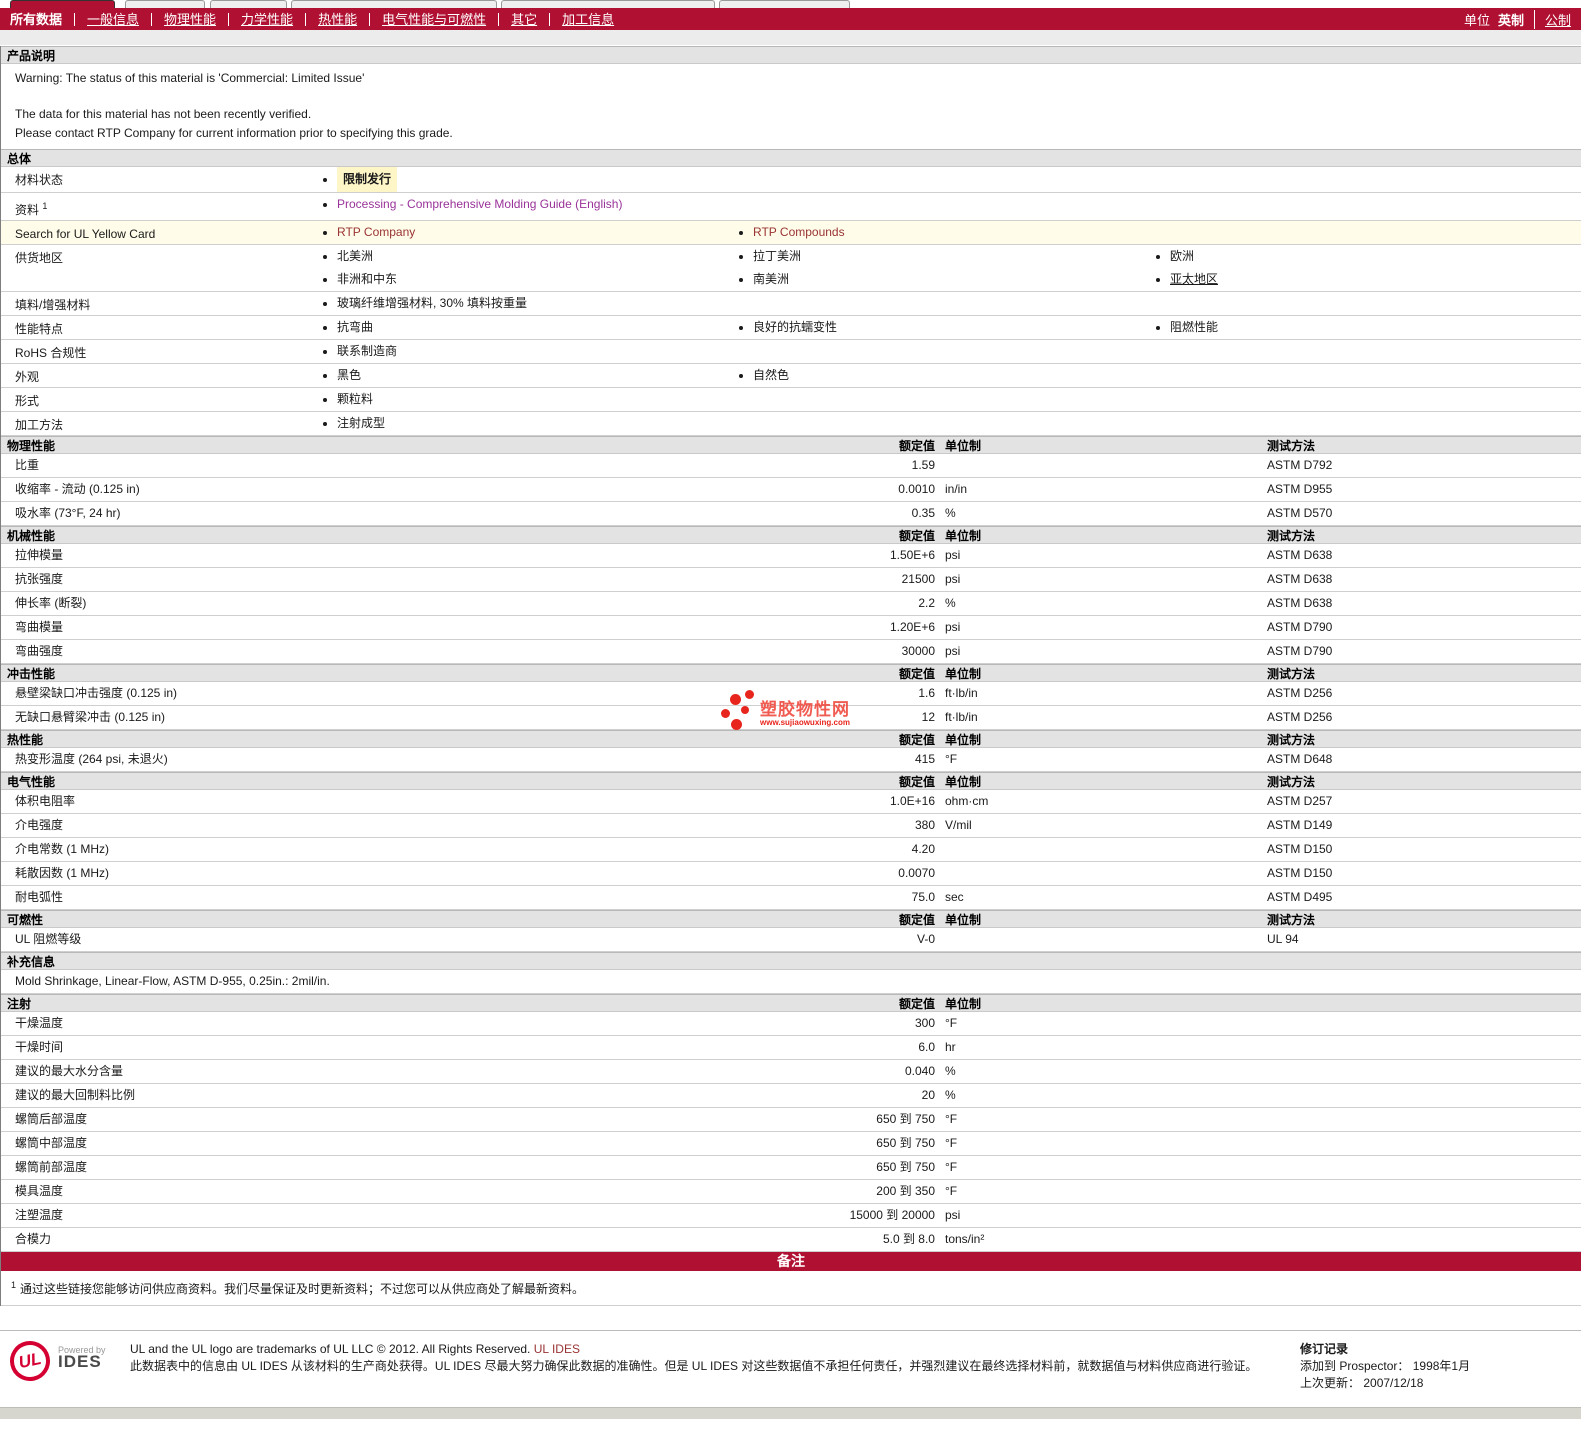 This screenshot has height=1431, width=1581. What do you see at coordinates (925, 939) in the screenshot?
I see `property-value: V-0` at bounding box center [925, 939].